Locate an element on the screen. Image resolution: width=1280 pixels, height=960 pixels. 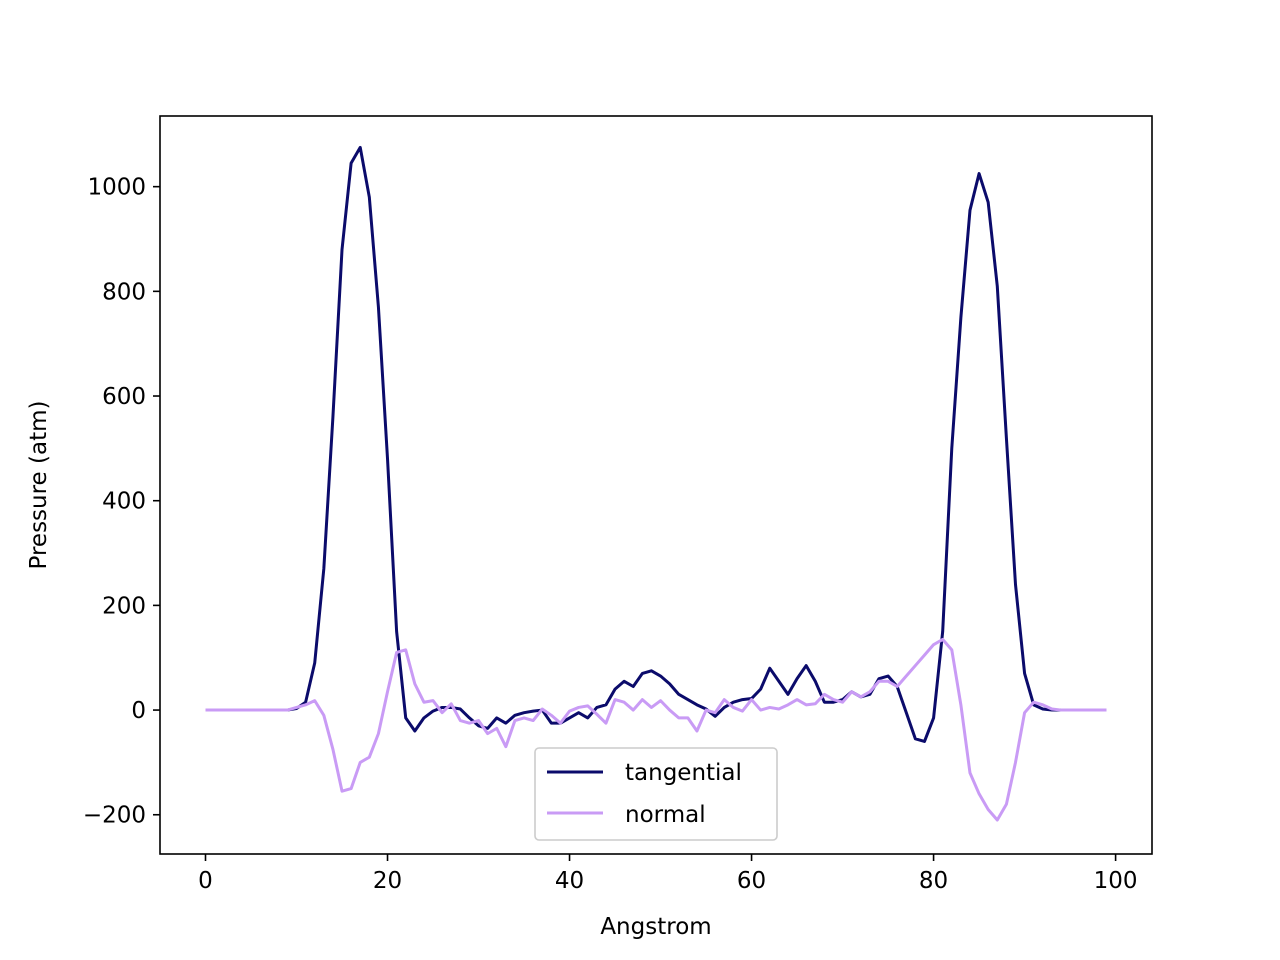
y-tick-label: 0 is located at coordinates (138, 711).